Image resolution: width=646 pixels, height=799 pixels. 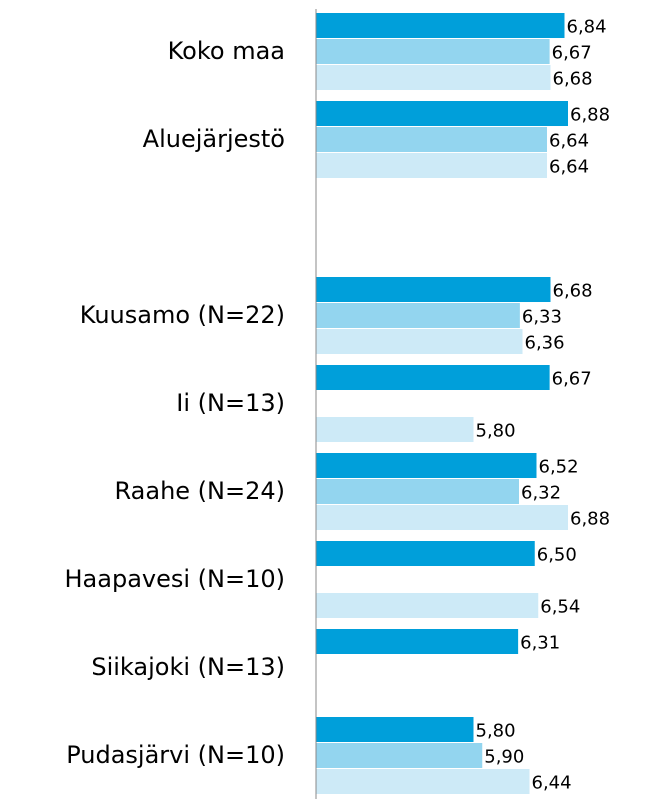 I want to click on category-label: Raahe (N=24), so click(x=200, y=491).